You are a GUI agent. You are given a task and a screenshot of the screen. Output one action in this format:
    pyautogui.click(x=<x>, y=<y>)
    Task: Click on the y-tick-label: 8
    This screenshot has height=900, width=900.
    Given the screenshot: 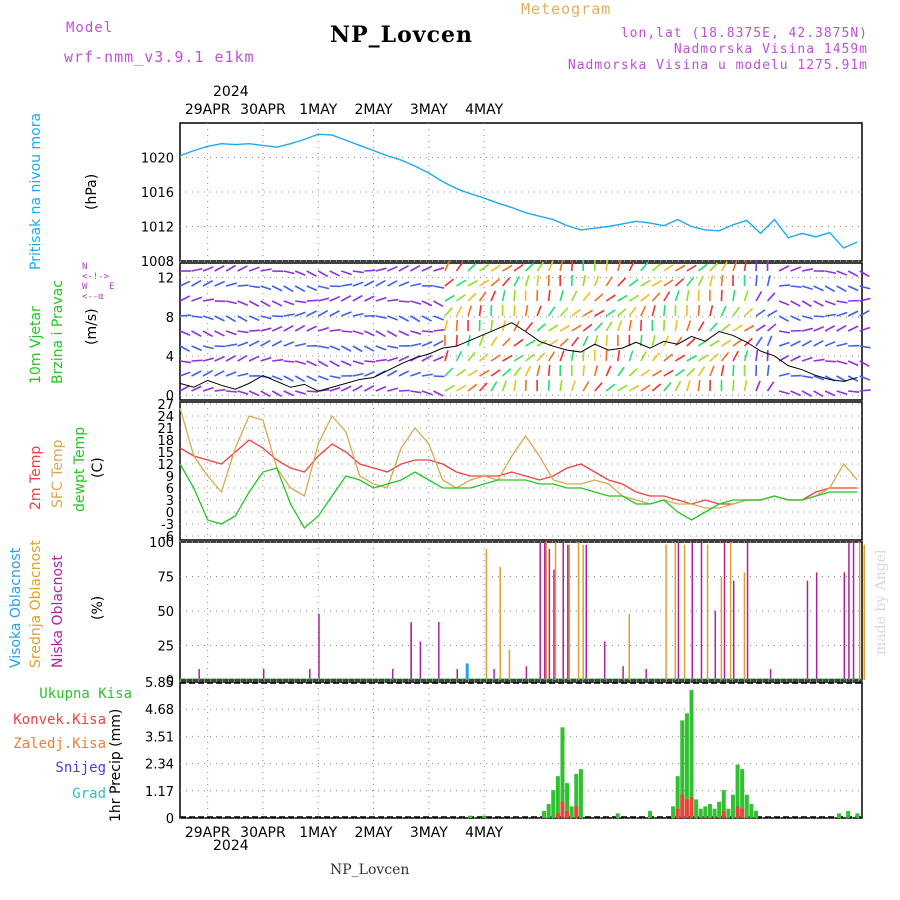 What is the action you would take?
    pyautogui.click(x=170, y=318)
    